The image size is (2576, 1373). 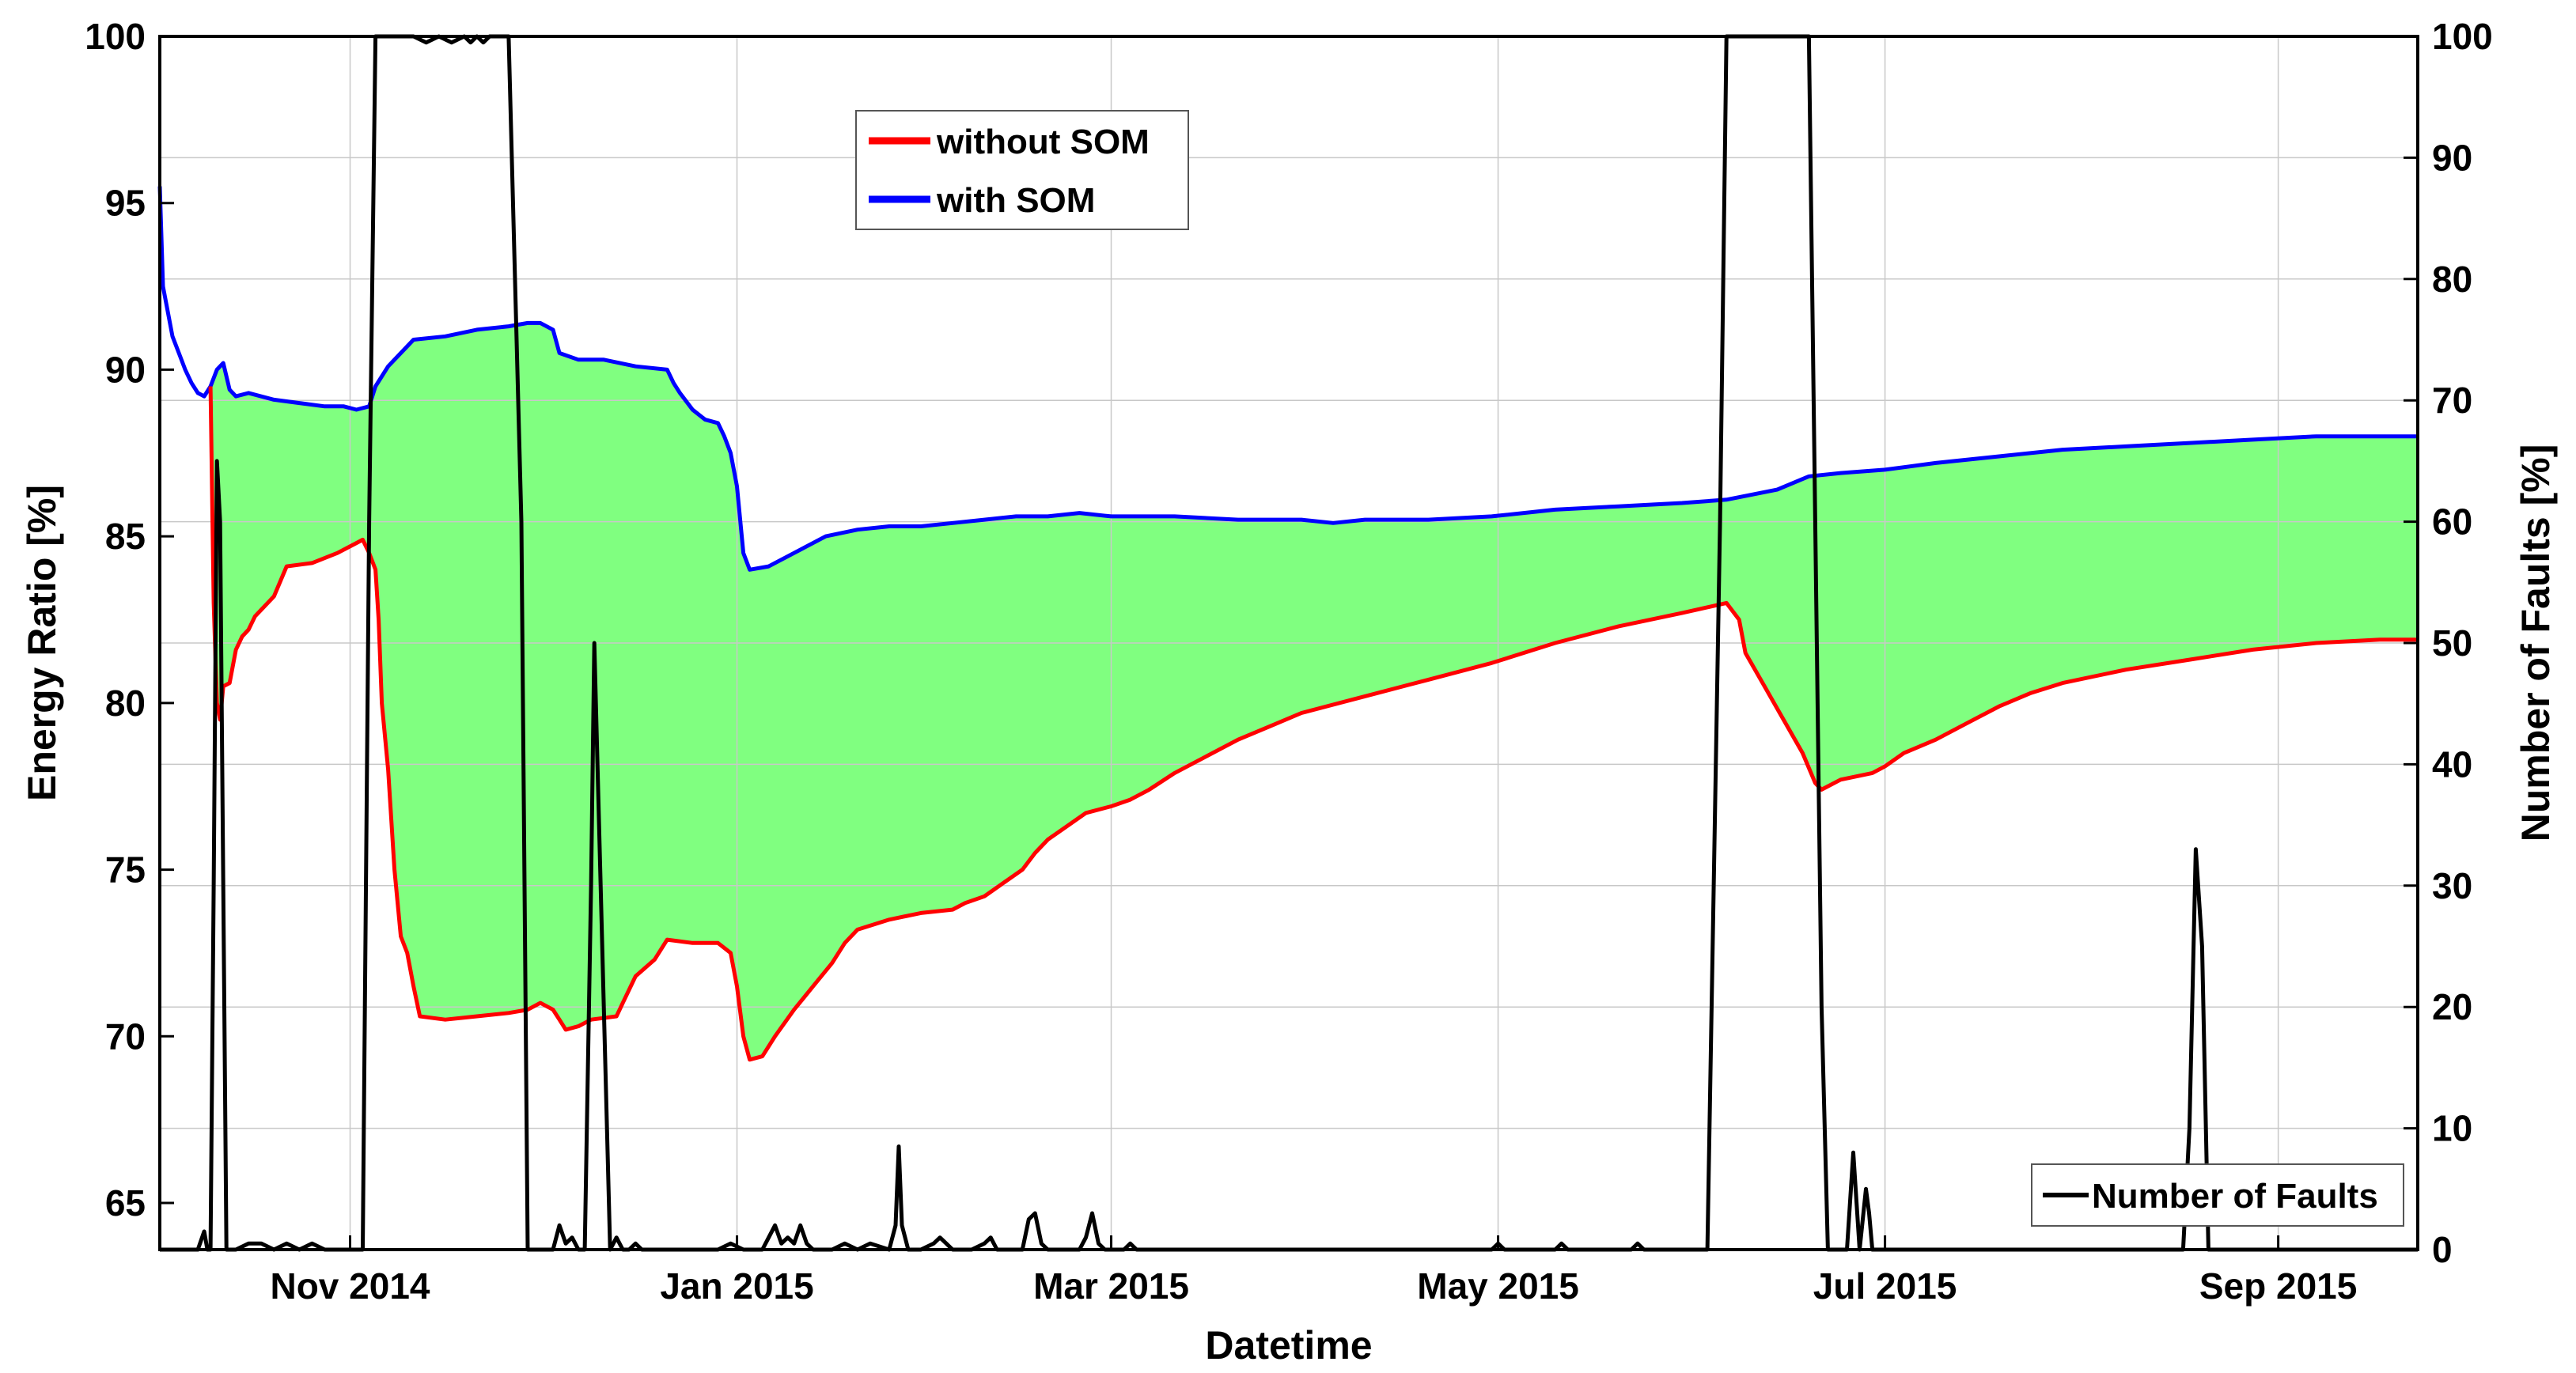 What do you see at coordinates (2278, 1286) in the screenshot?
I see `x-tick-label: Sep 2015` at bounding box center [2278, 1286].